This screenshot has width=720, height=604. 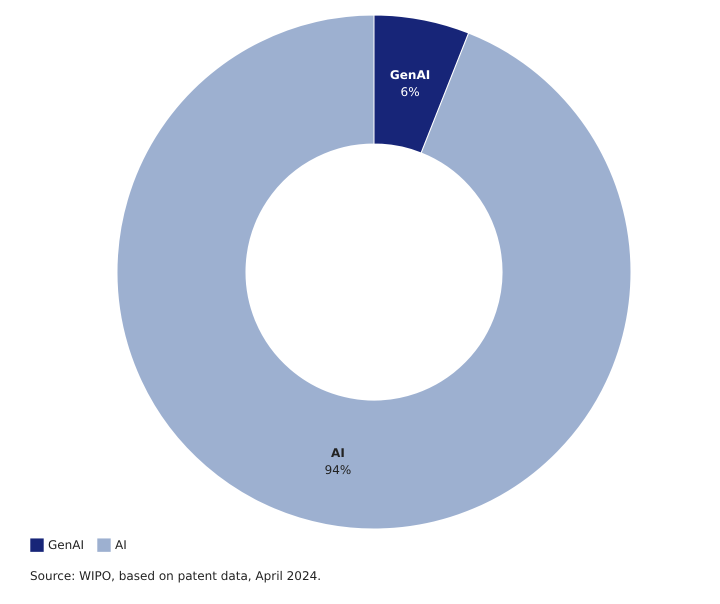 I want to click on legend-label: GenAI, so click(x=66, y=545).